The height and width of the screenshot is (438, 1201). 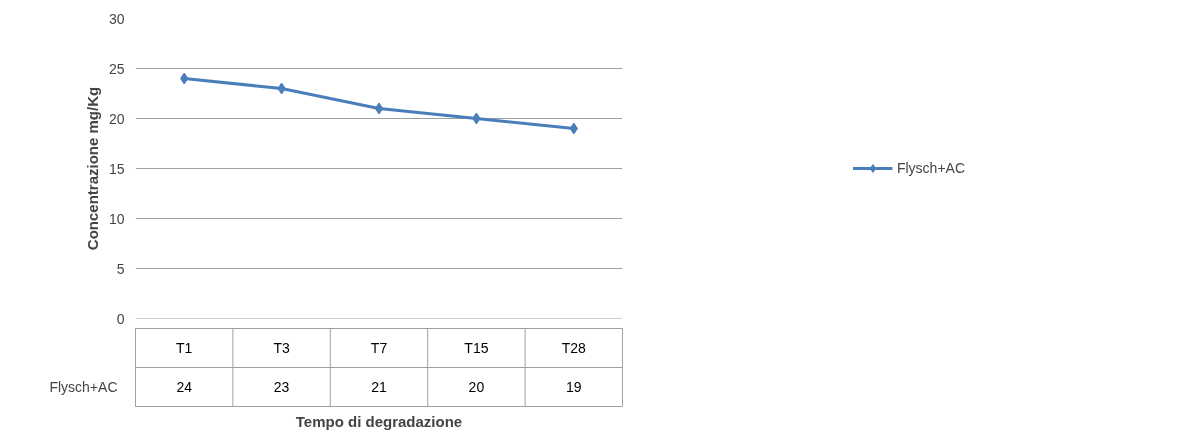 I want to click on y-tick-label: 5, so click(x=120, y=268).